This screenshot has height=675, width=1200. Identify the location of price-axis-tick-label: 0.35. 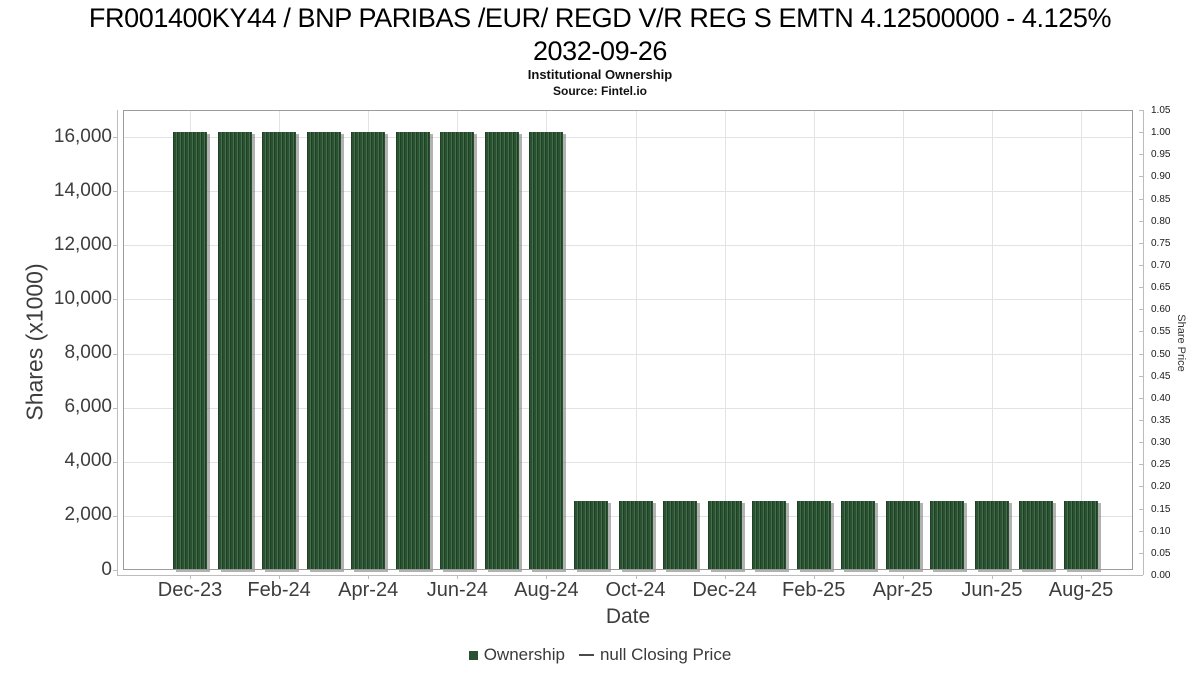
(1161, 420).